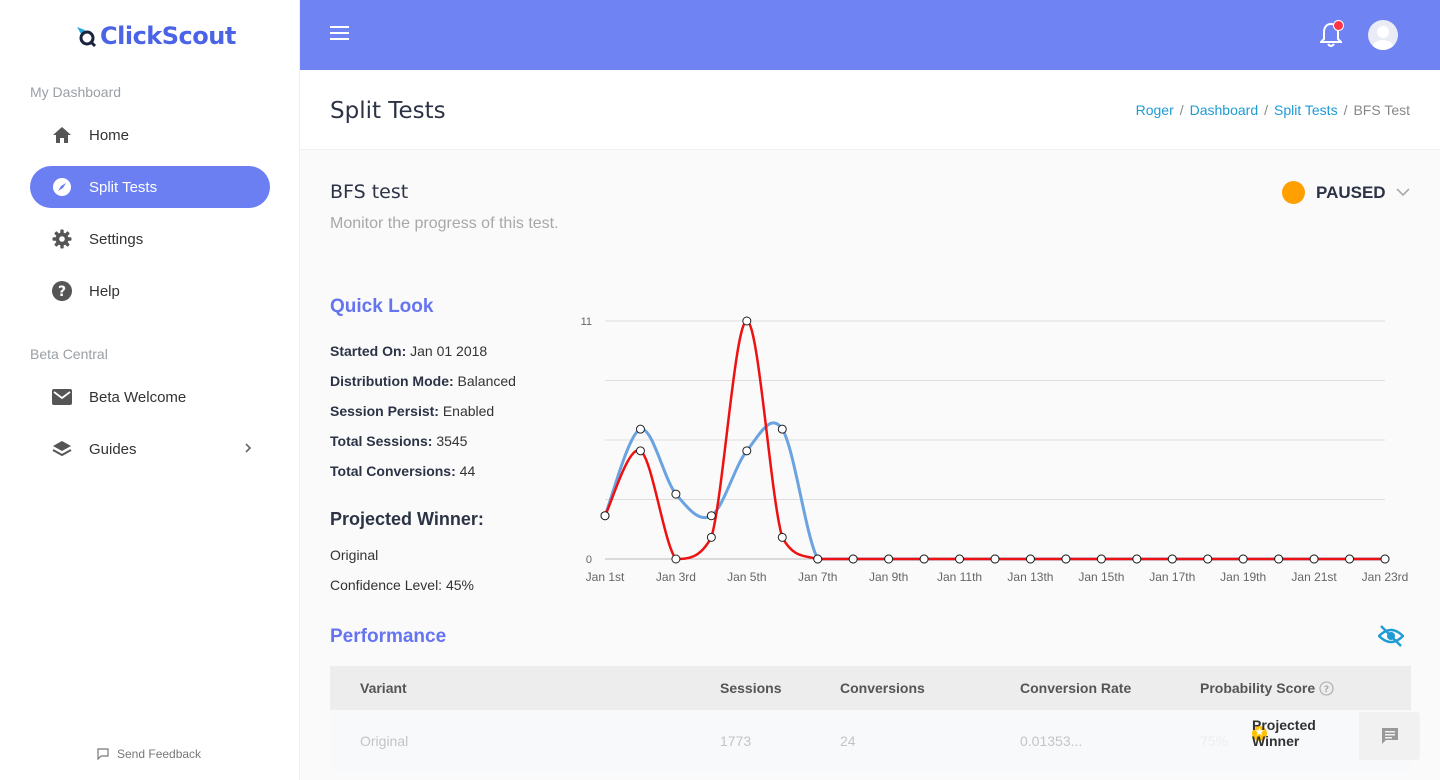 This screenshot has height=780, width=1440. I want to click on sidebar-item-split-tests: Split Tests, so click(150, 187).